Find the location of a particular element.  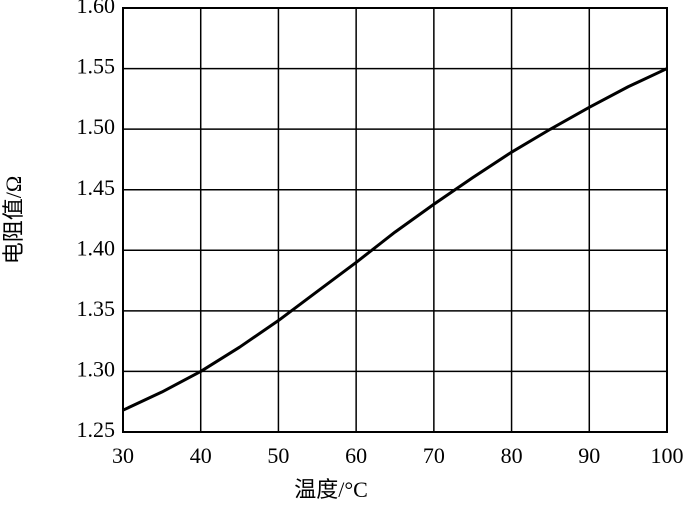

y-tick-label: 1.25 is located at coordinates (96, 429).